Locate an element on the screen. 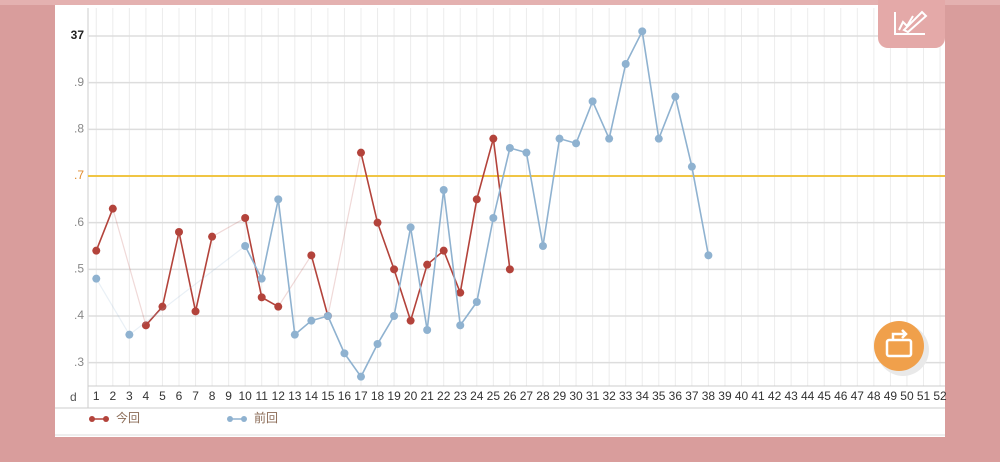  x-tick-label: 44 is located at coordinates (808, 396).